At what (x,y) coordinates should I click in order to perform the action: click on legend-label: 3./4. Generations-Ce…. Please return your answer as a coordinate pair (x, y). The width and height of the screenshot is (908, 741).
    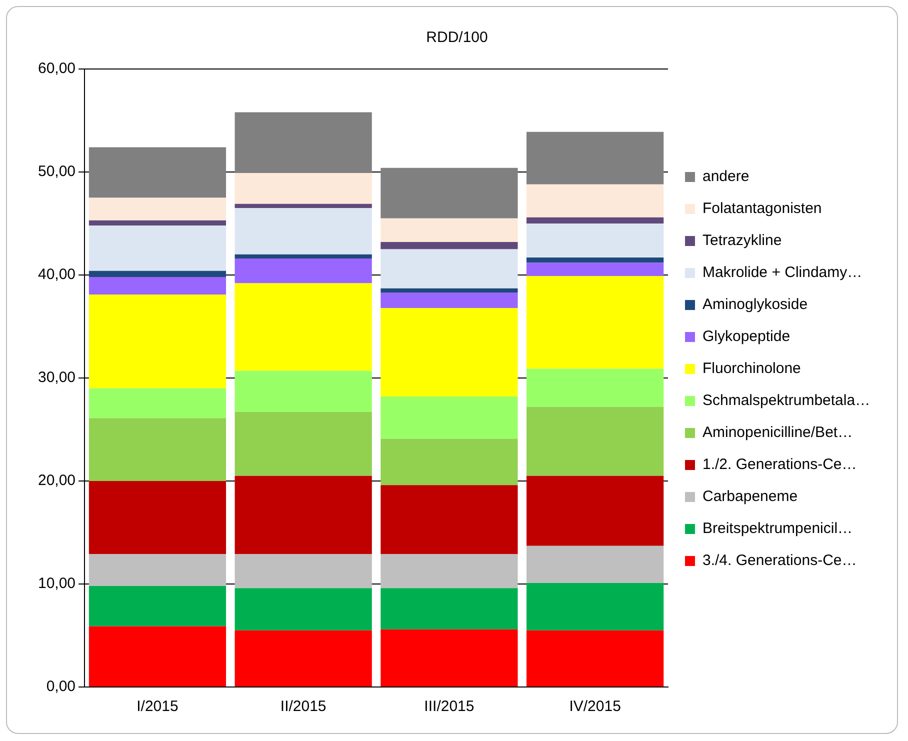
    Looking at the image, I should click on (779, 561).